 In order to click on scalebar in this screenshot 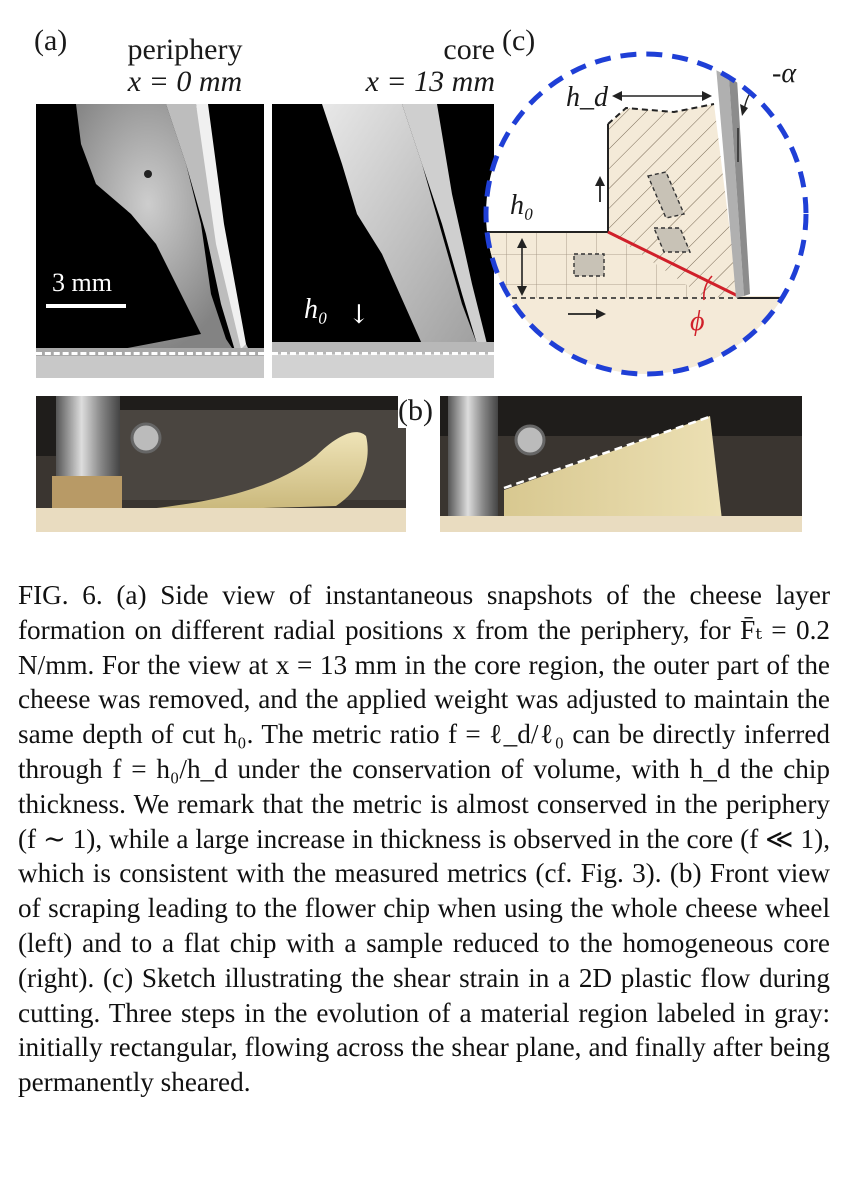, I will do `click(86, 306)`.